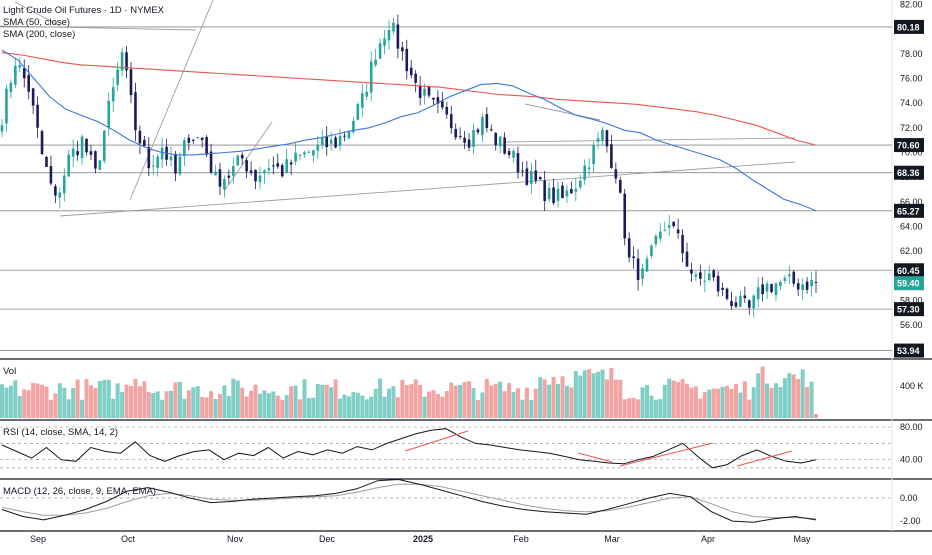 The height and width of the screenshot is (555, 932). I want to click on macd-legend: MACD (12, 26, close, 9, EMA, EMA), so click(80, 491).